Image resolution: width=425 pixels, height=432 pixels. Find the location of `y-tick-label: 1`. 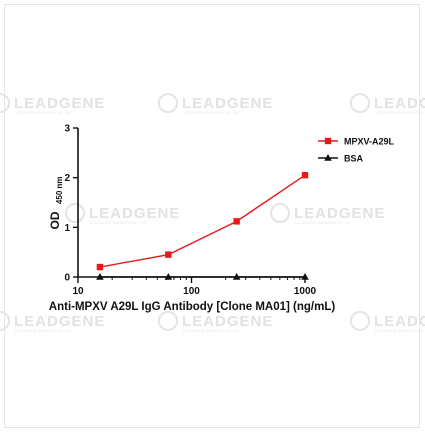

y-tick-label: 1 is located at coordinates (67, 228).